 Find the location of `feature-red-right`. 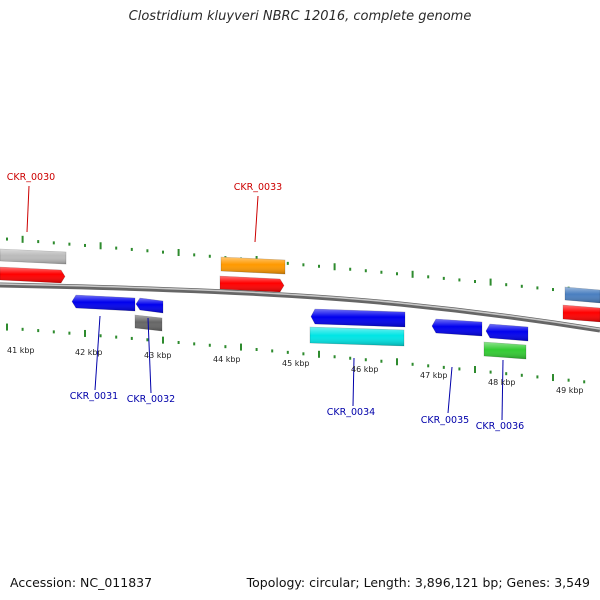

feature-red-right is located at coordinates (581, 313).